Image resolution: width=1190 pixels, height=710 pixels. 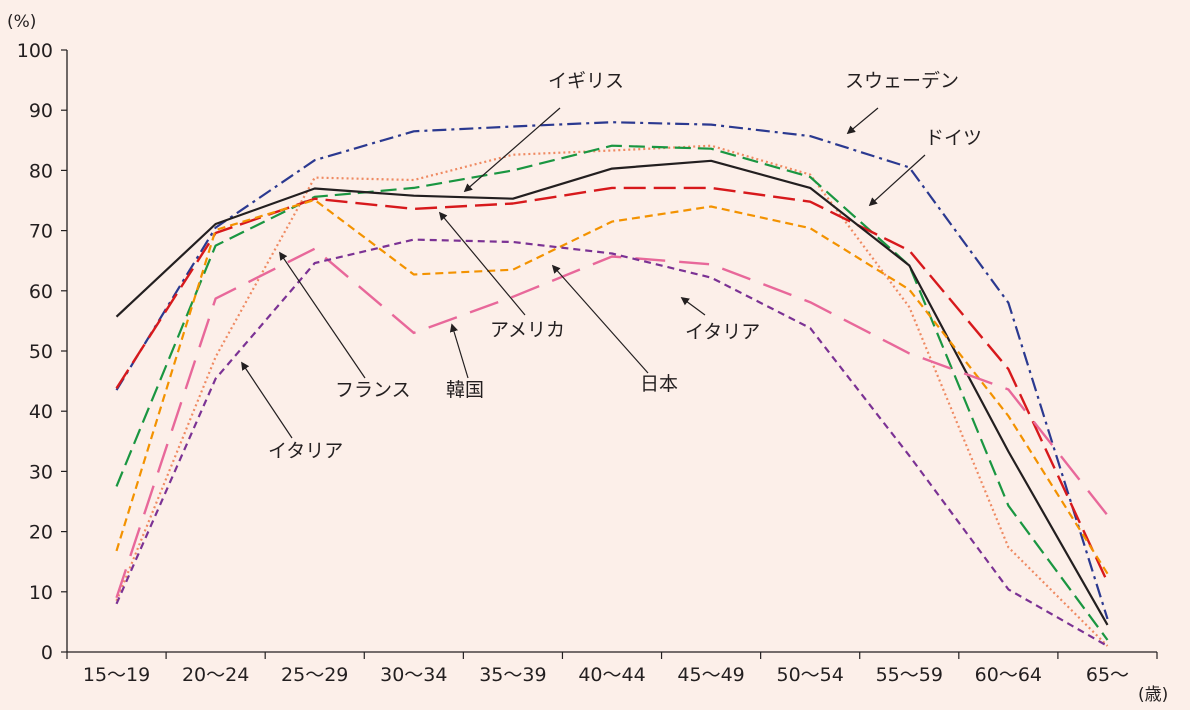 What do you see at coordinates (41, 412) in the screenshot?
I see `y-tick-label: 40` at bounding box center [41, 412].